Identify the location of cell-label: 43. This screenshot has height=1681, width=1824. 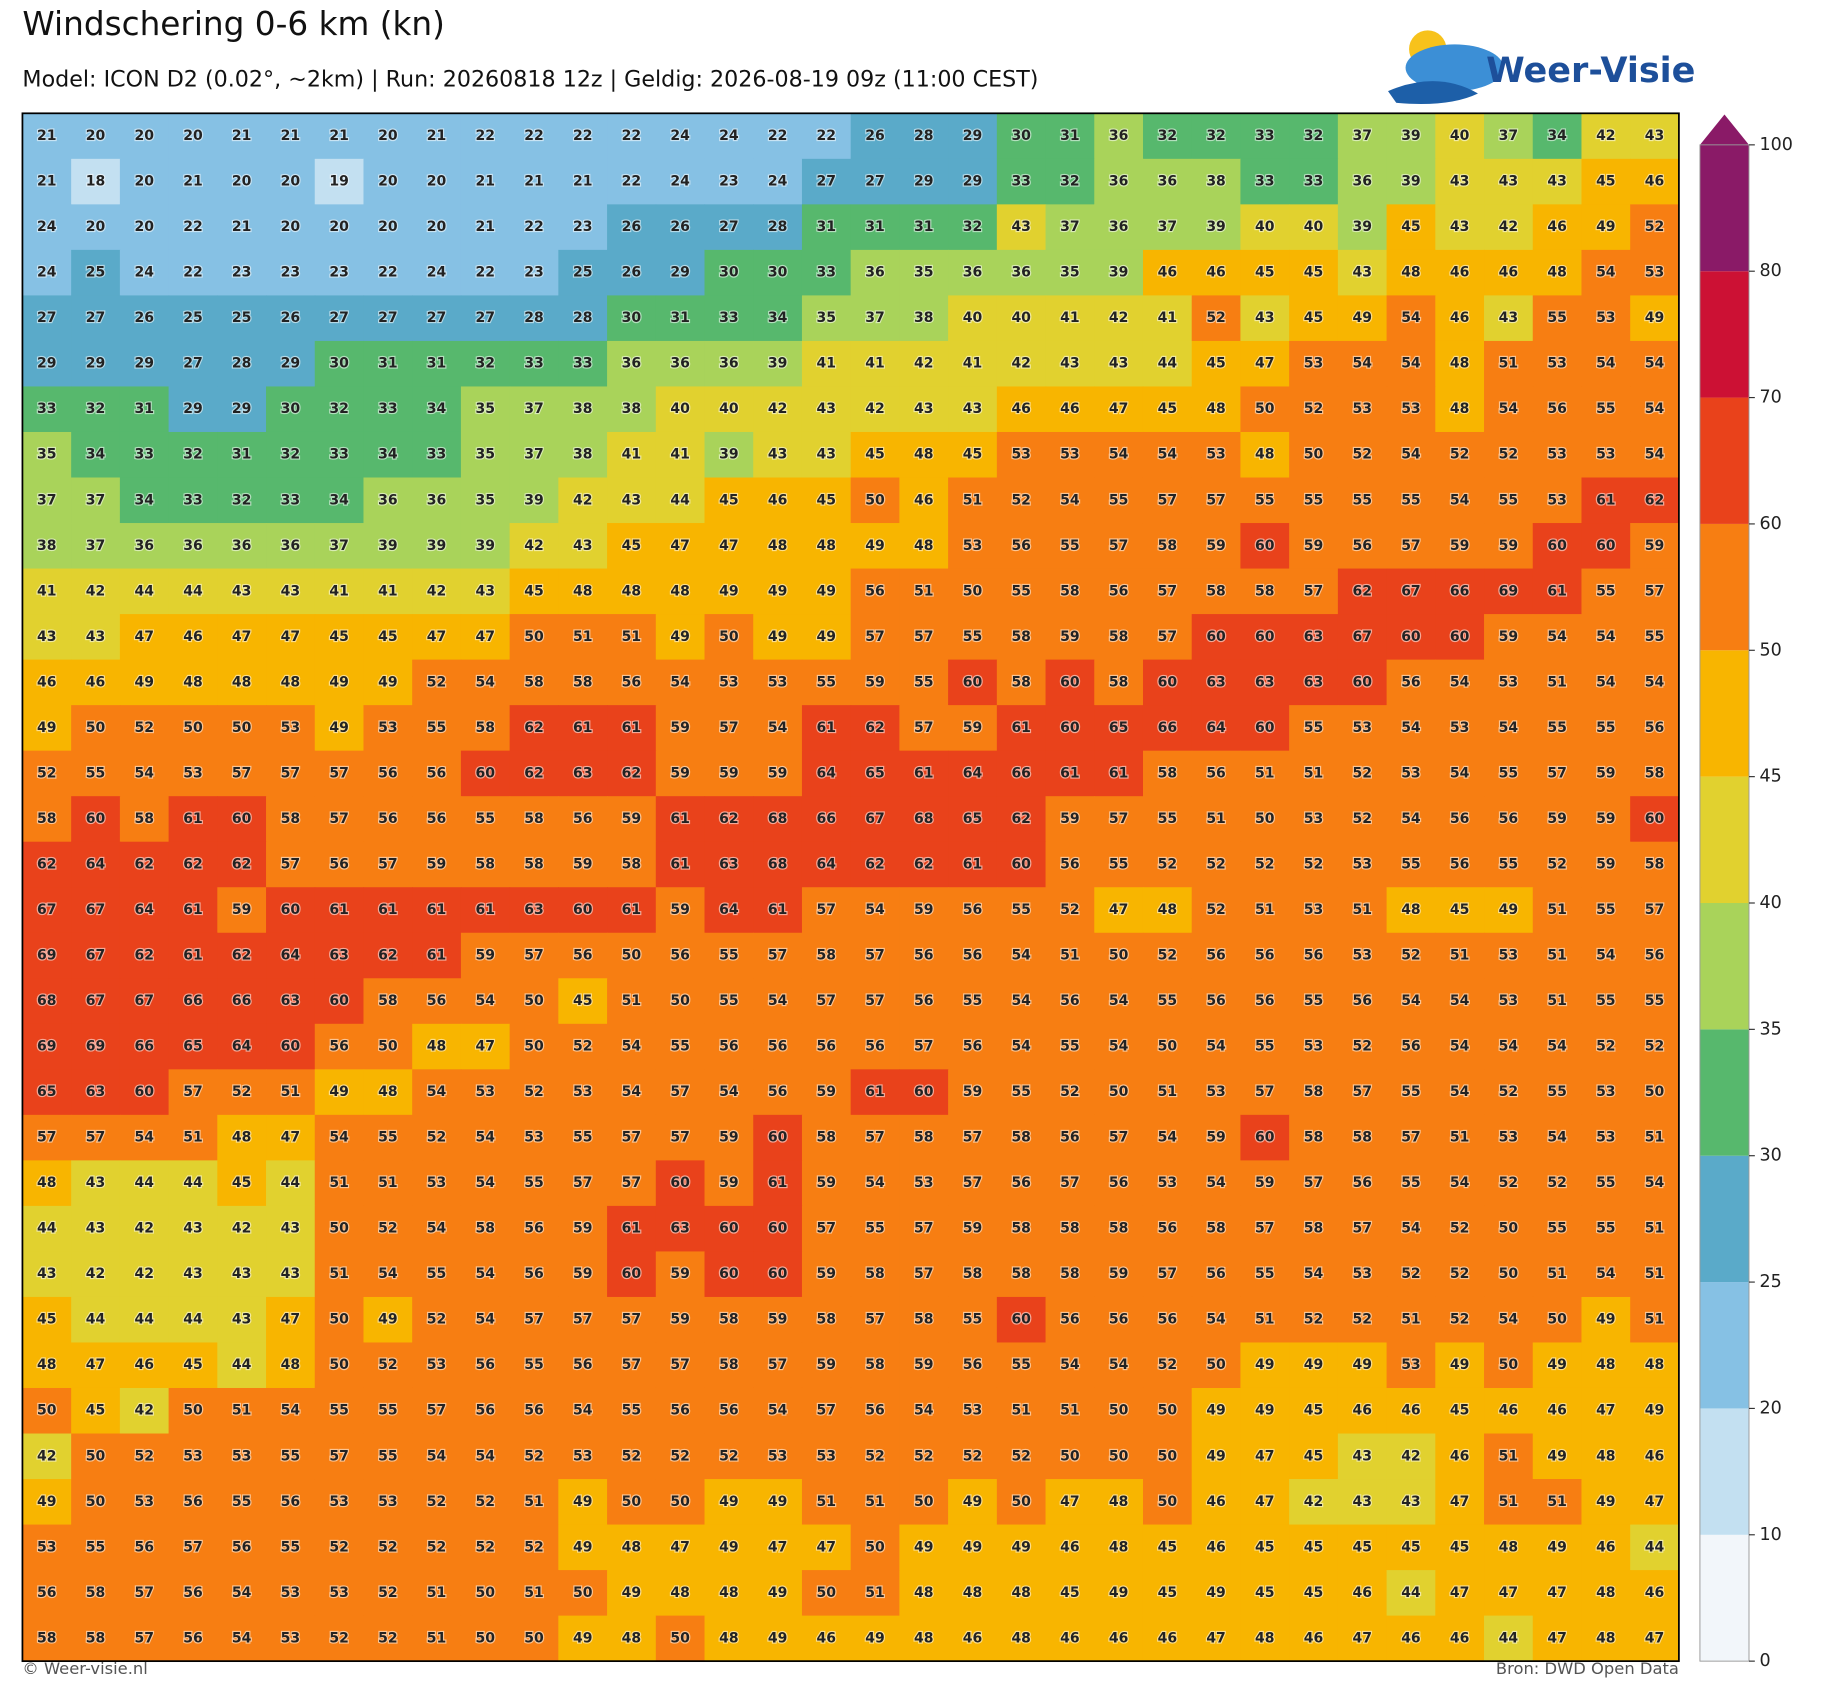
(95, 1183).